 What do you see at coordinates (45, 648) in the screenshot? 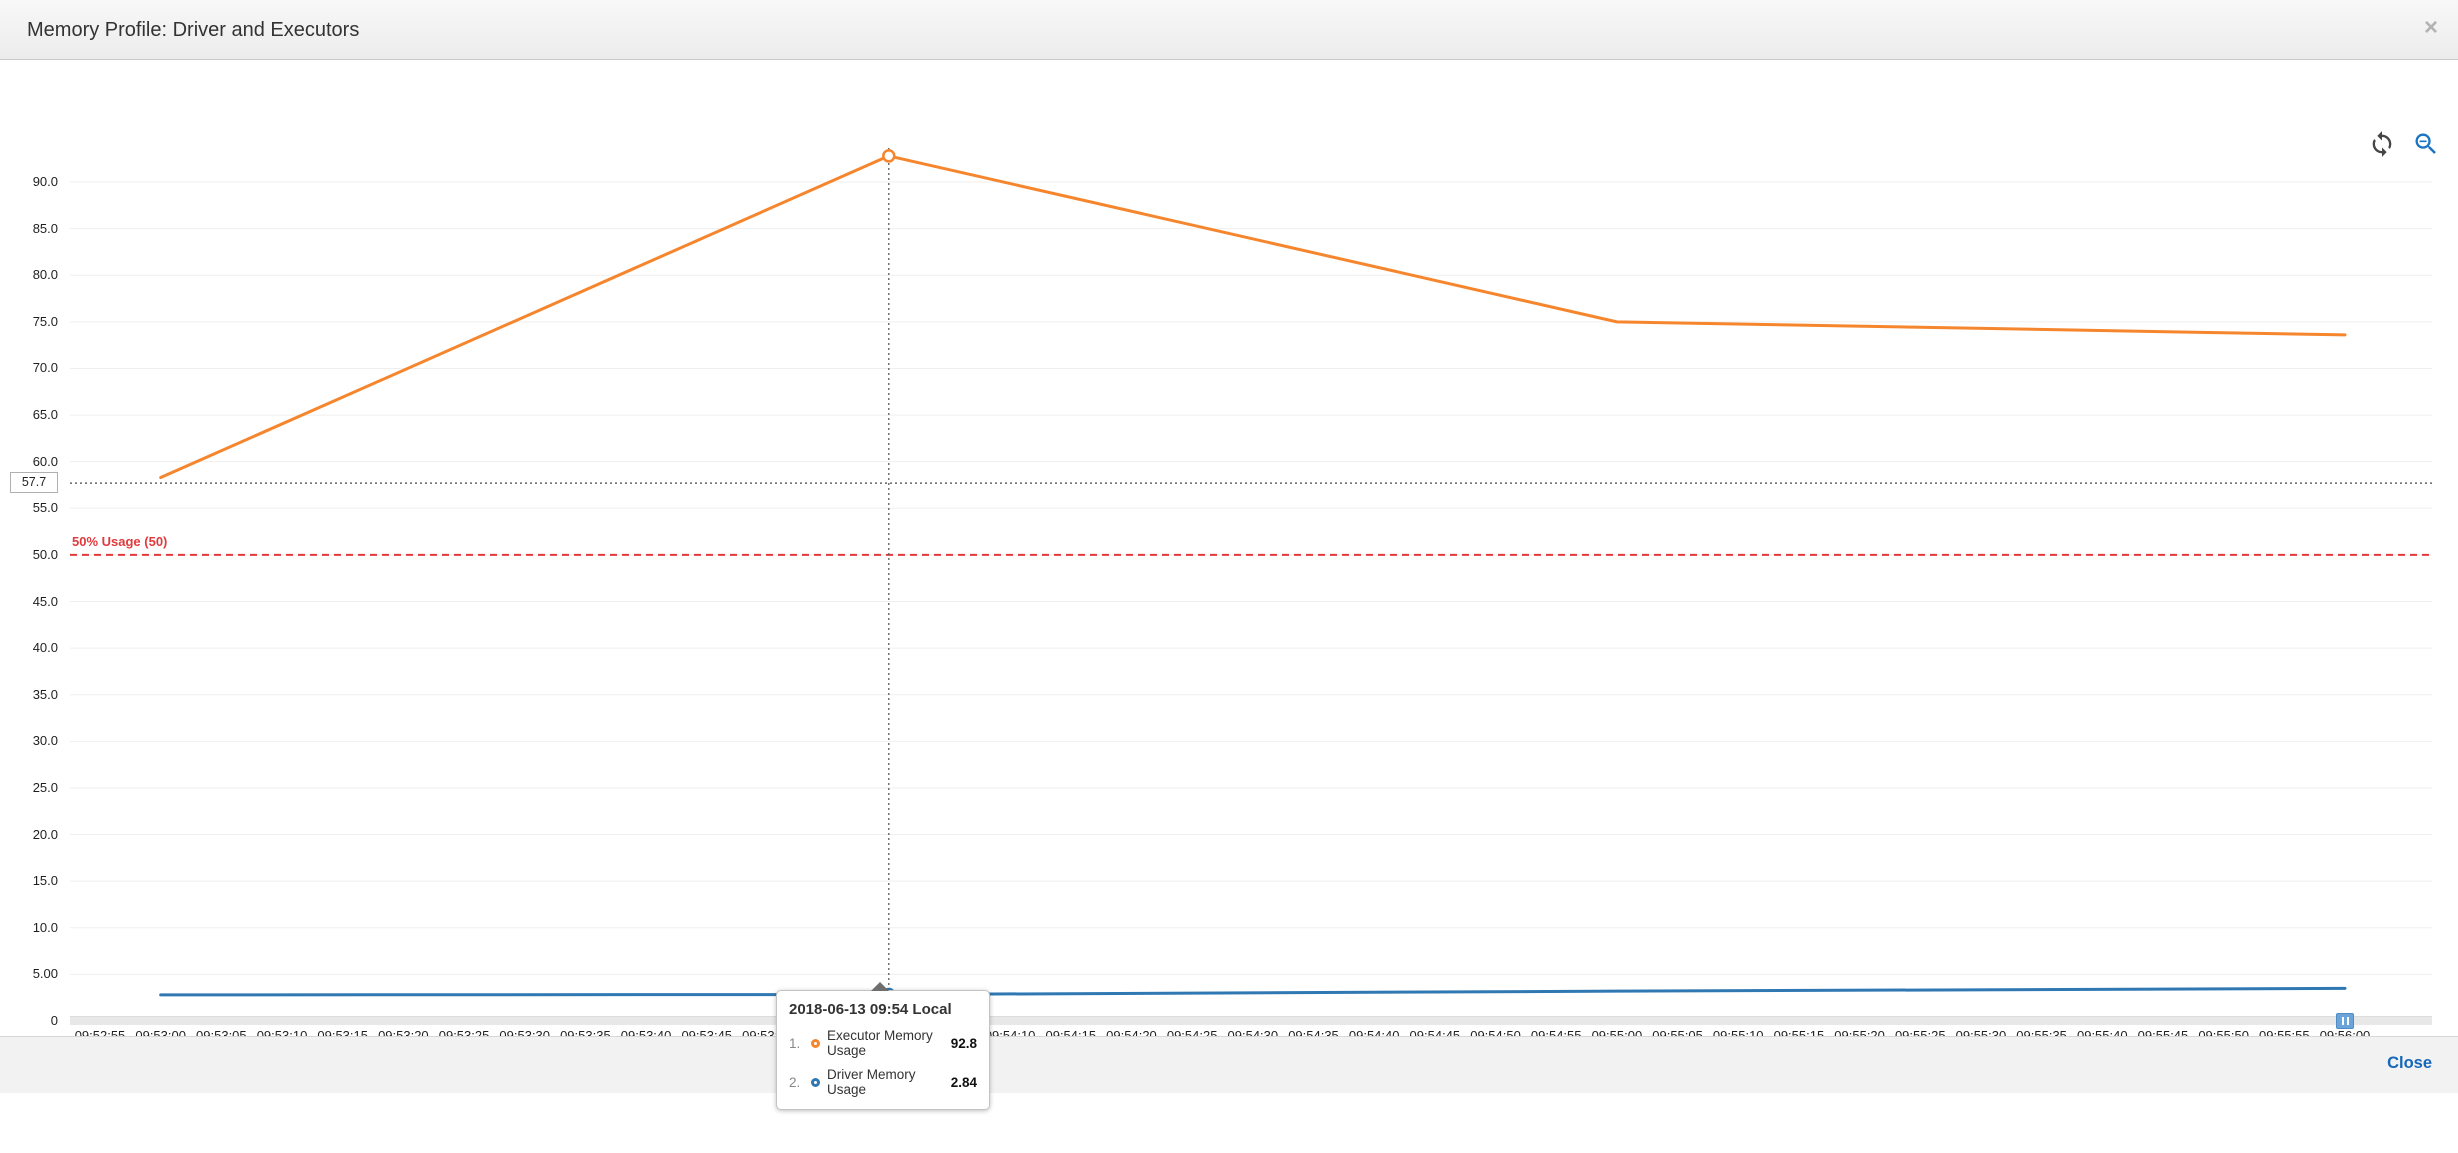
I see `y-axis-tick-label: 40.0` at bounding box center [45, 648].